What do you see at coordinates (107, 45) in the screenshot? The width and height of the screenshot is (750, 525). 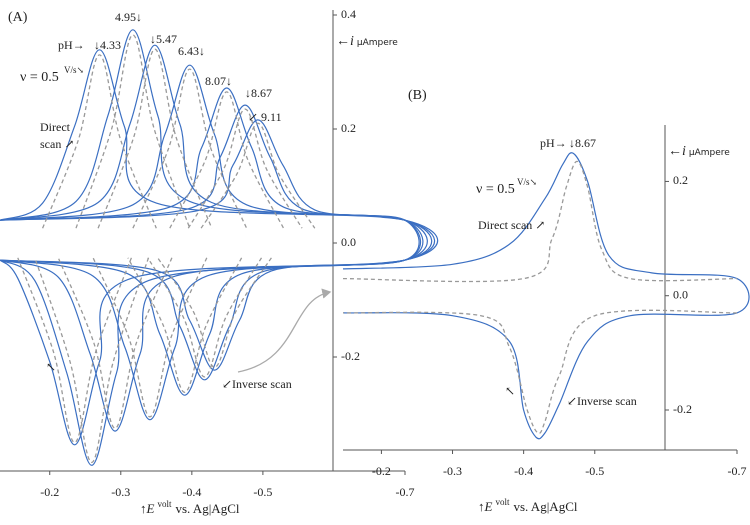 I see `annotation: ↓4.33` at bounding box center [107, 45].